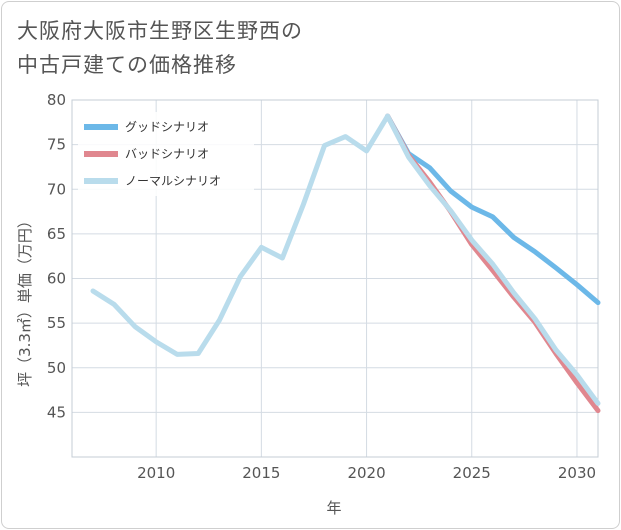  What do you see at coordinates (56, 100) in the screenshot?
I see `y-tick-label: 80` at bounding box center [56, 100].